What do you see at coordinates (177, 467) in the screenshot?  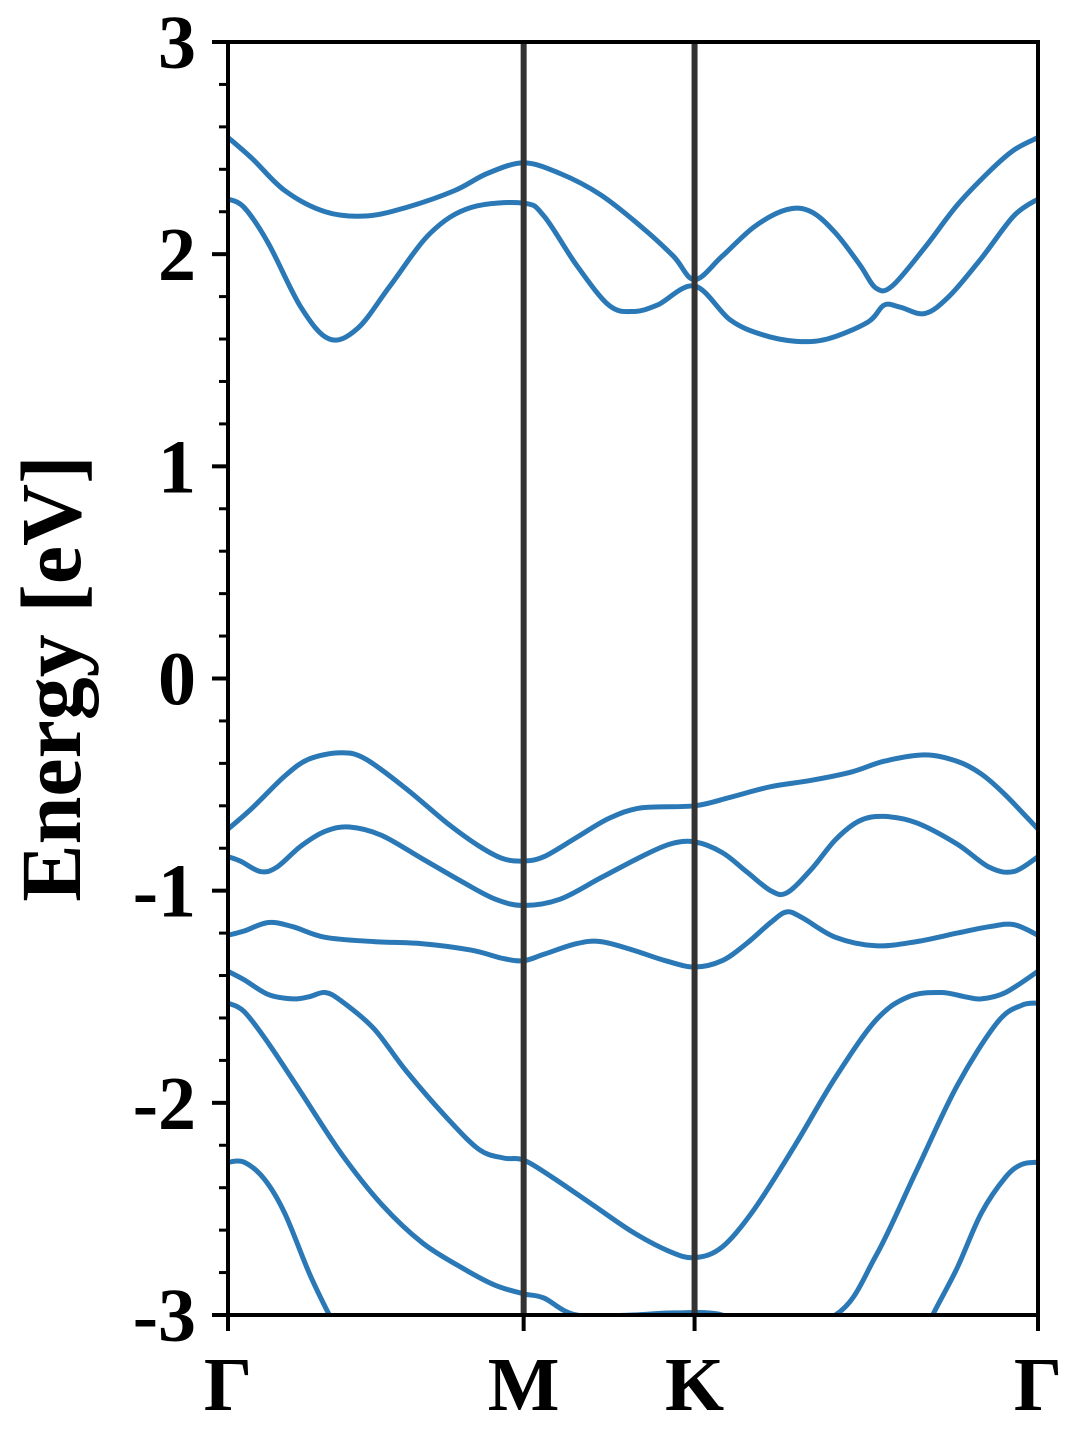 I see `y-tick-label: 1` at bounding box center [177, 467].